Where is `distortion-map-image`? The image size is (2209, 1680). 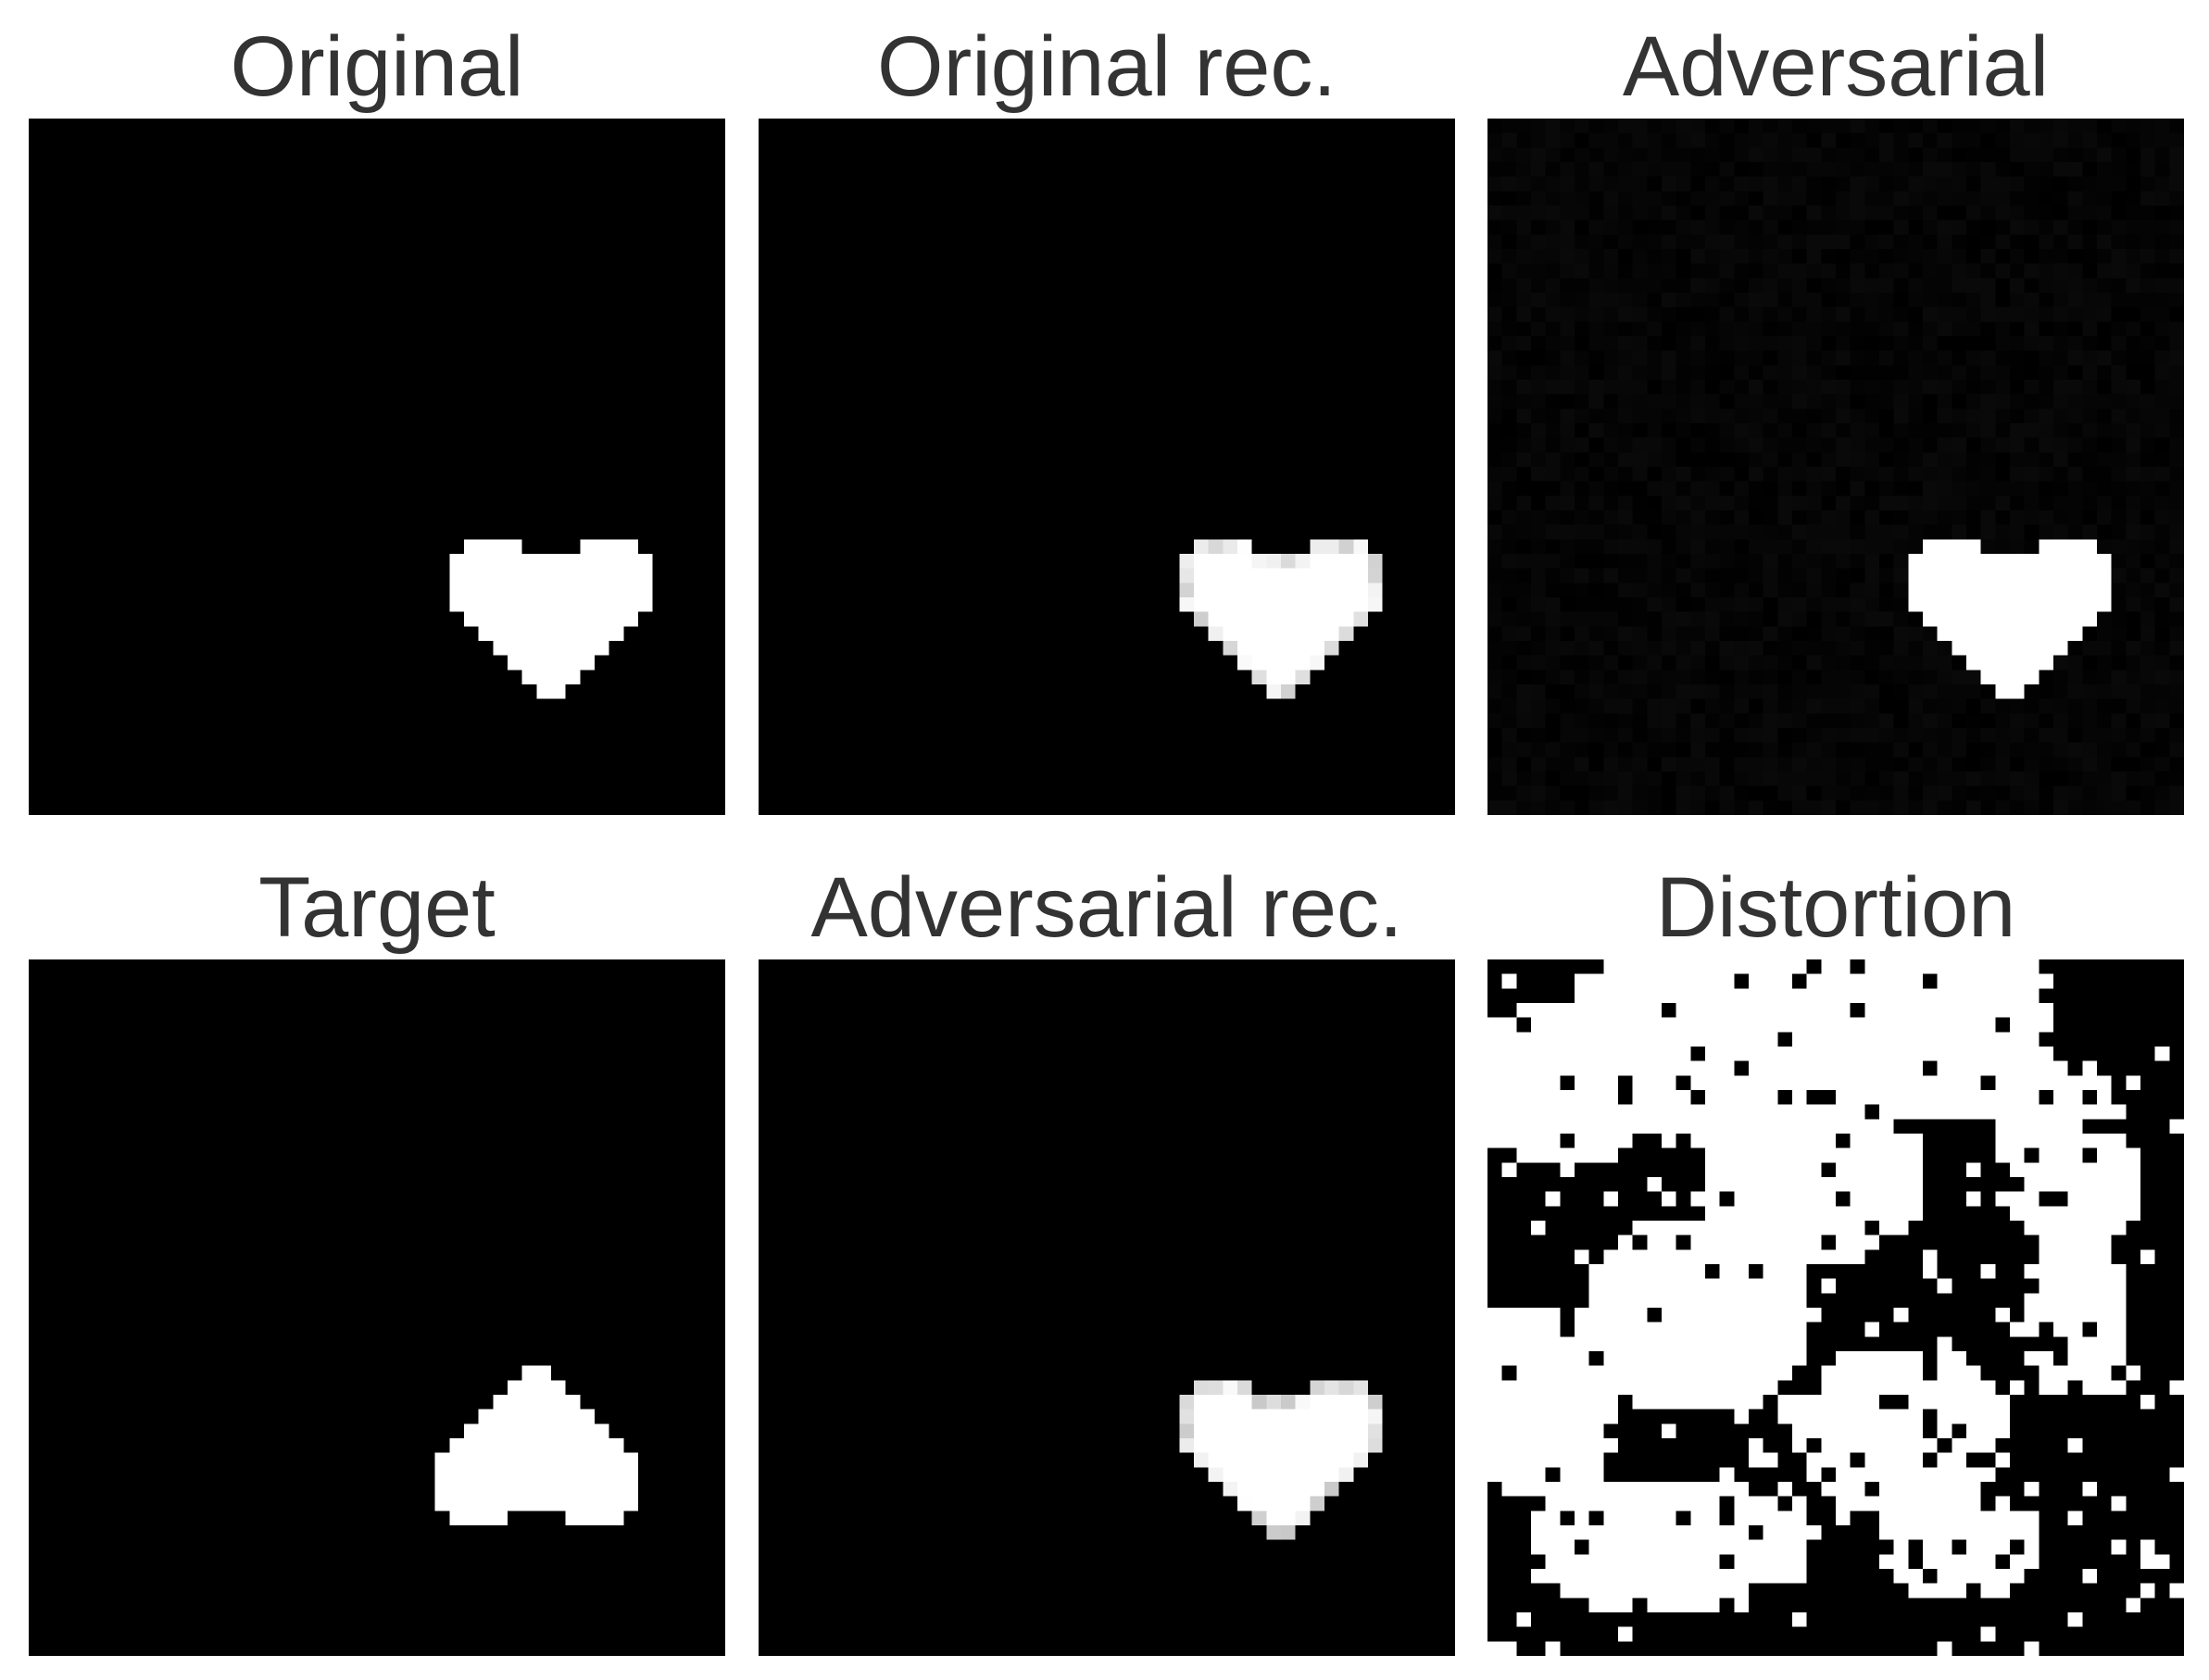
distortion-map-image is located at coordinates (1835, 1307).